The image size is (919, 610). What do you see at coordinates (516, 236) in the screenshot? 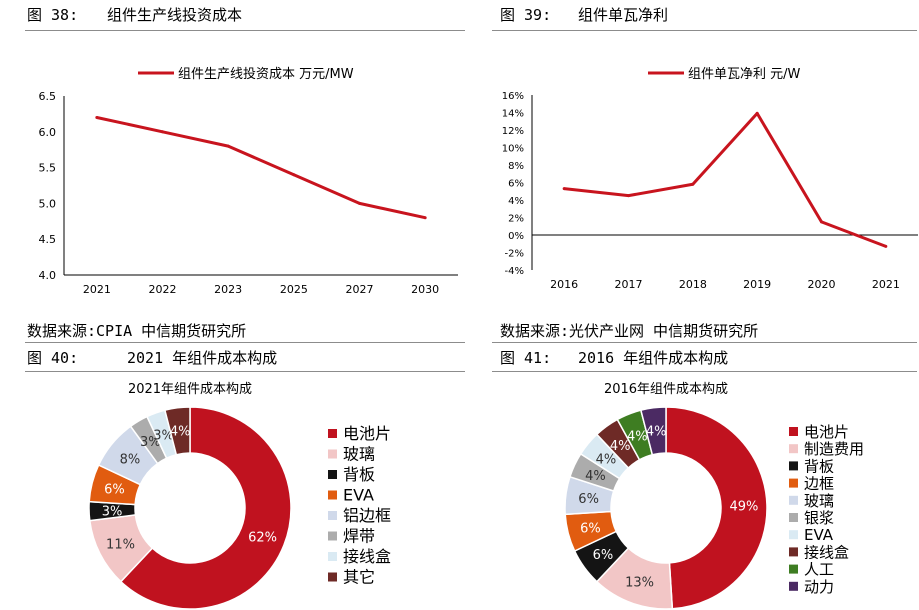
I see `y-tick-label: 0%` at bounding box center [516, 236].